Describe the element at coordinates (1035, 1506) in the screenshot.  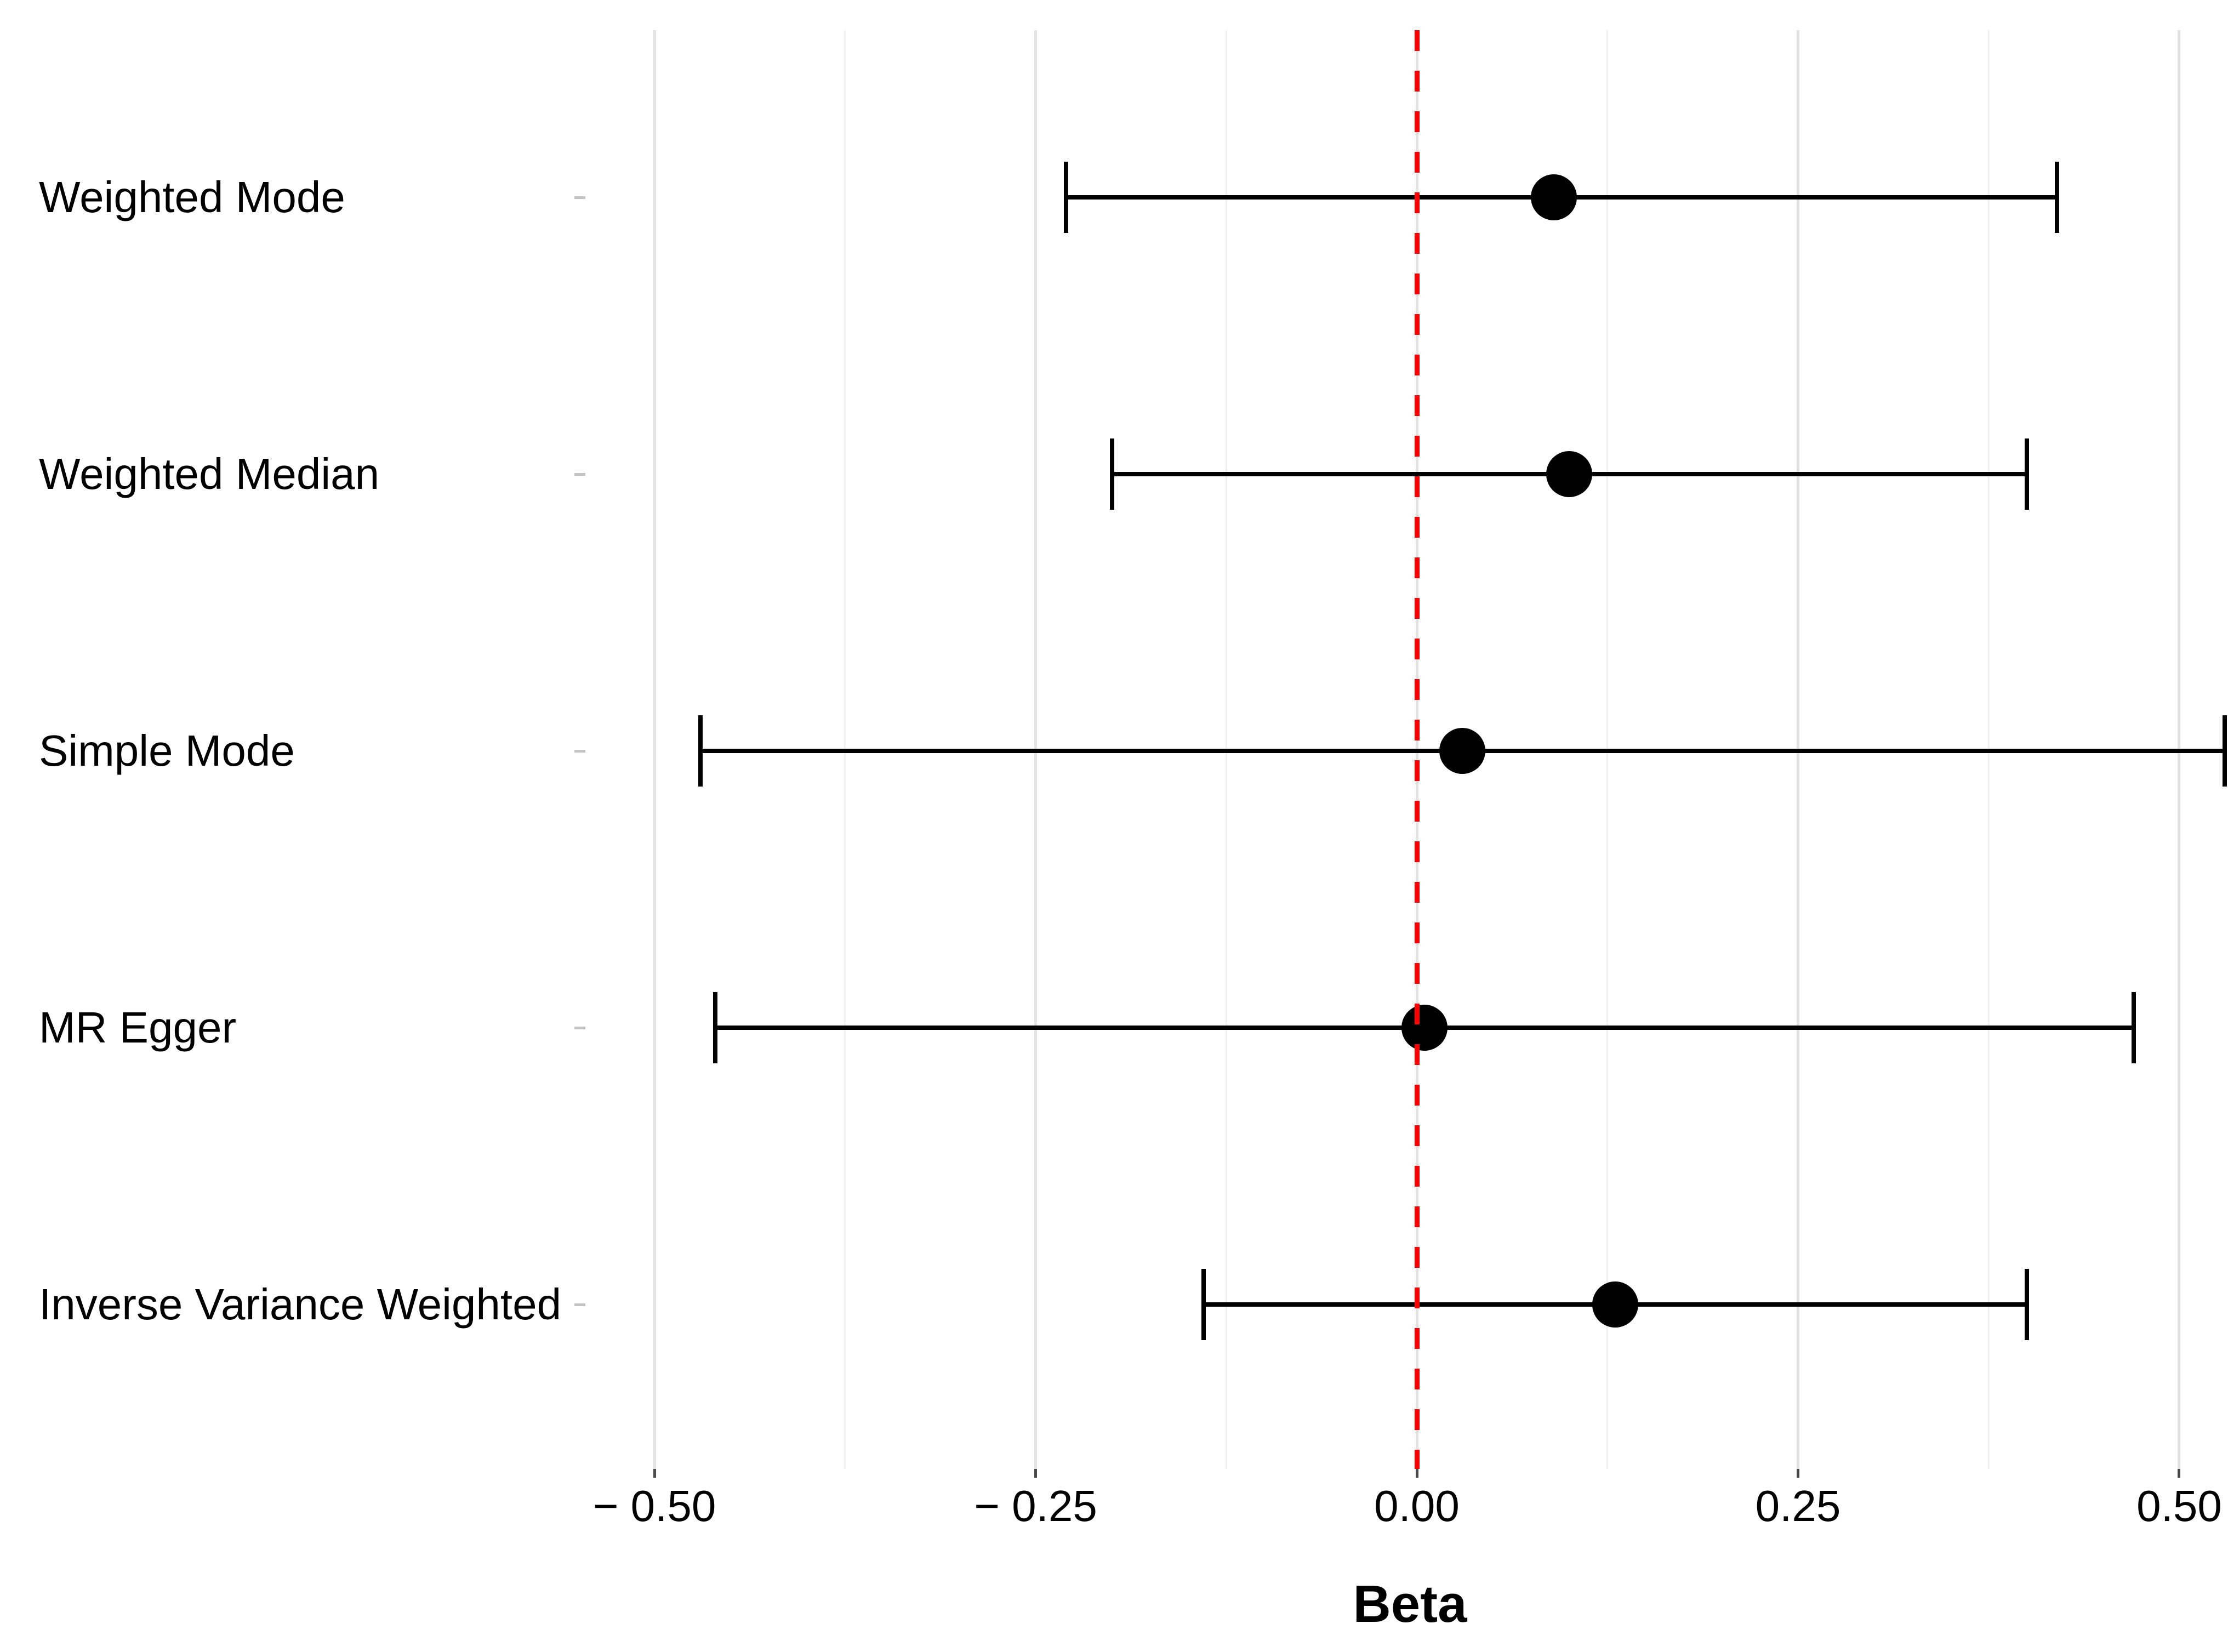
I see `x-axis-tick-label: − 0.25` at that location.